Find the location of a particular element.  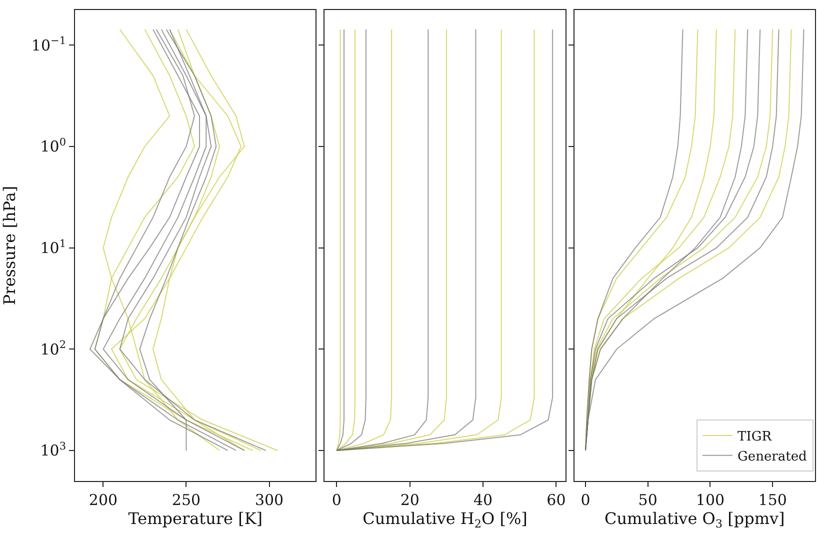

x-tick-label: 250 is located at coordinates (186, 500).